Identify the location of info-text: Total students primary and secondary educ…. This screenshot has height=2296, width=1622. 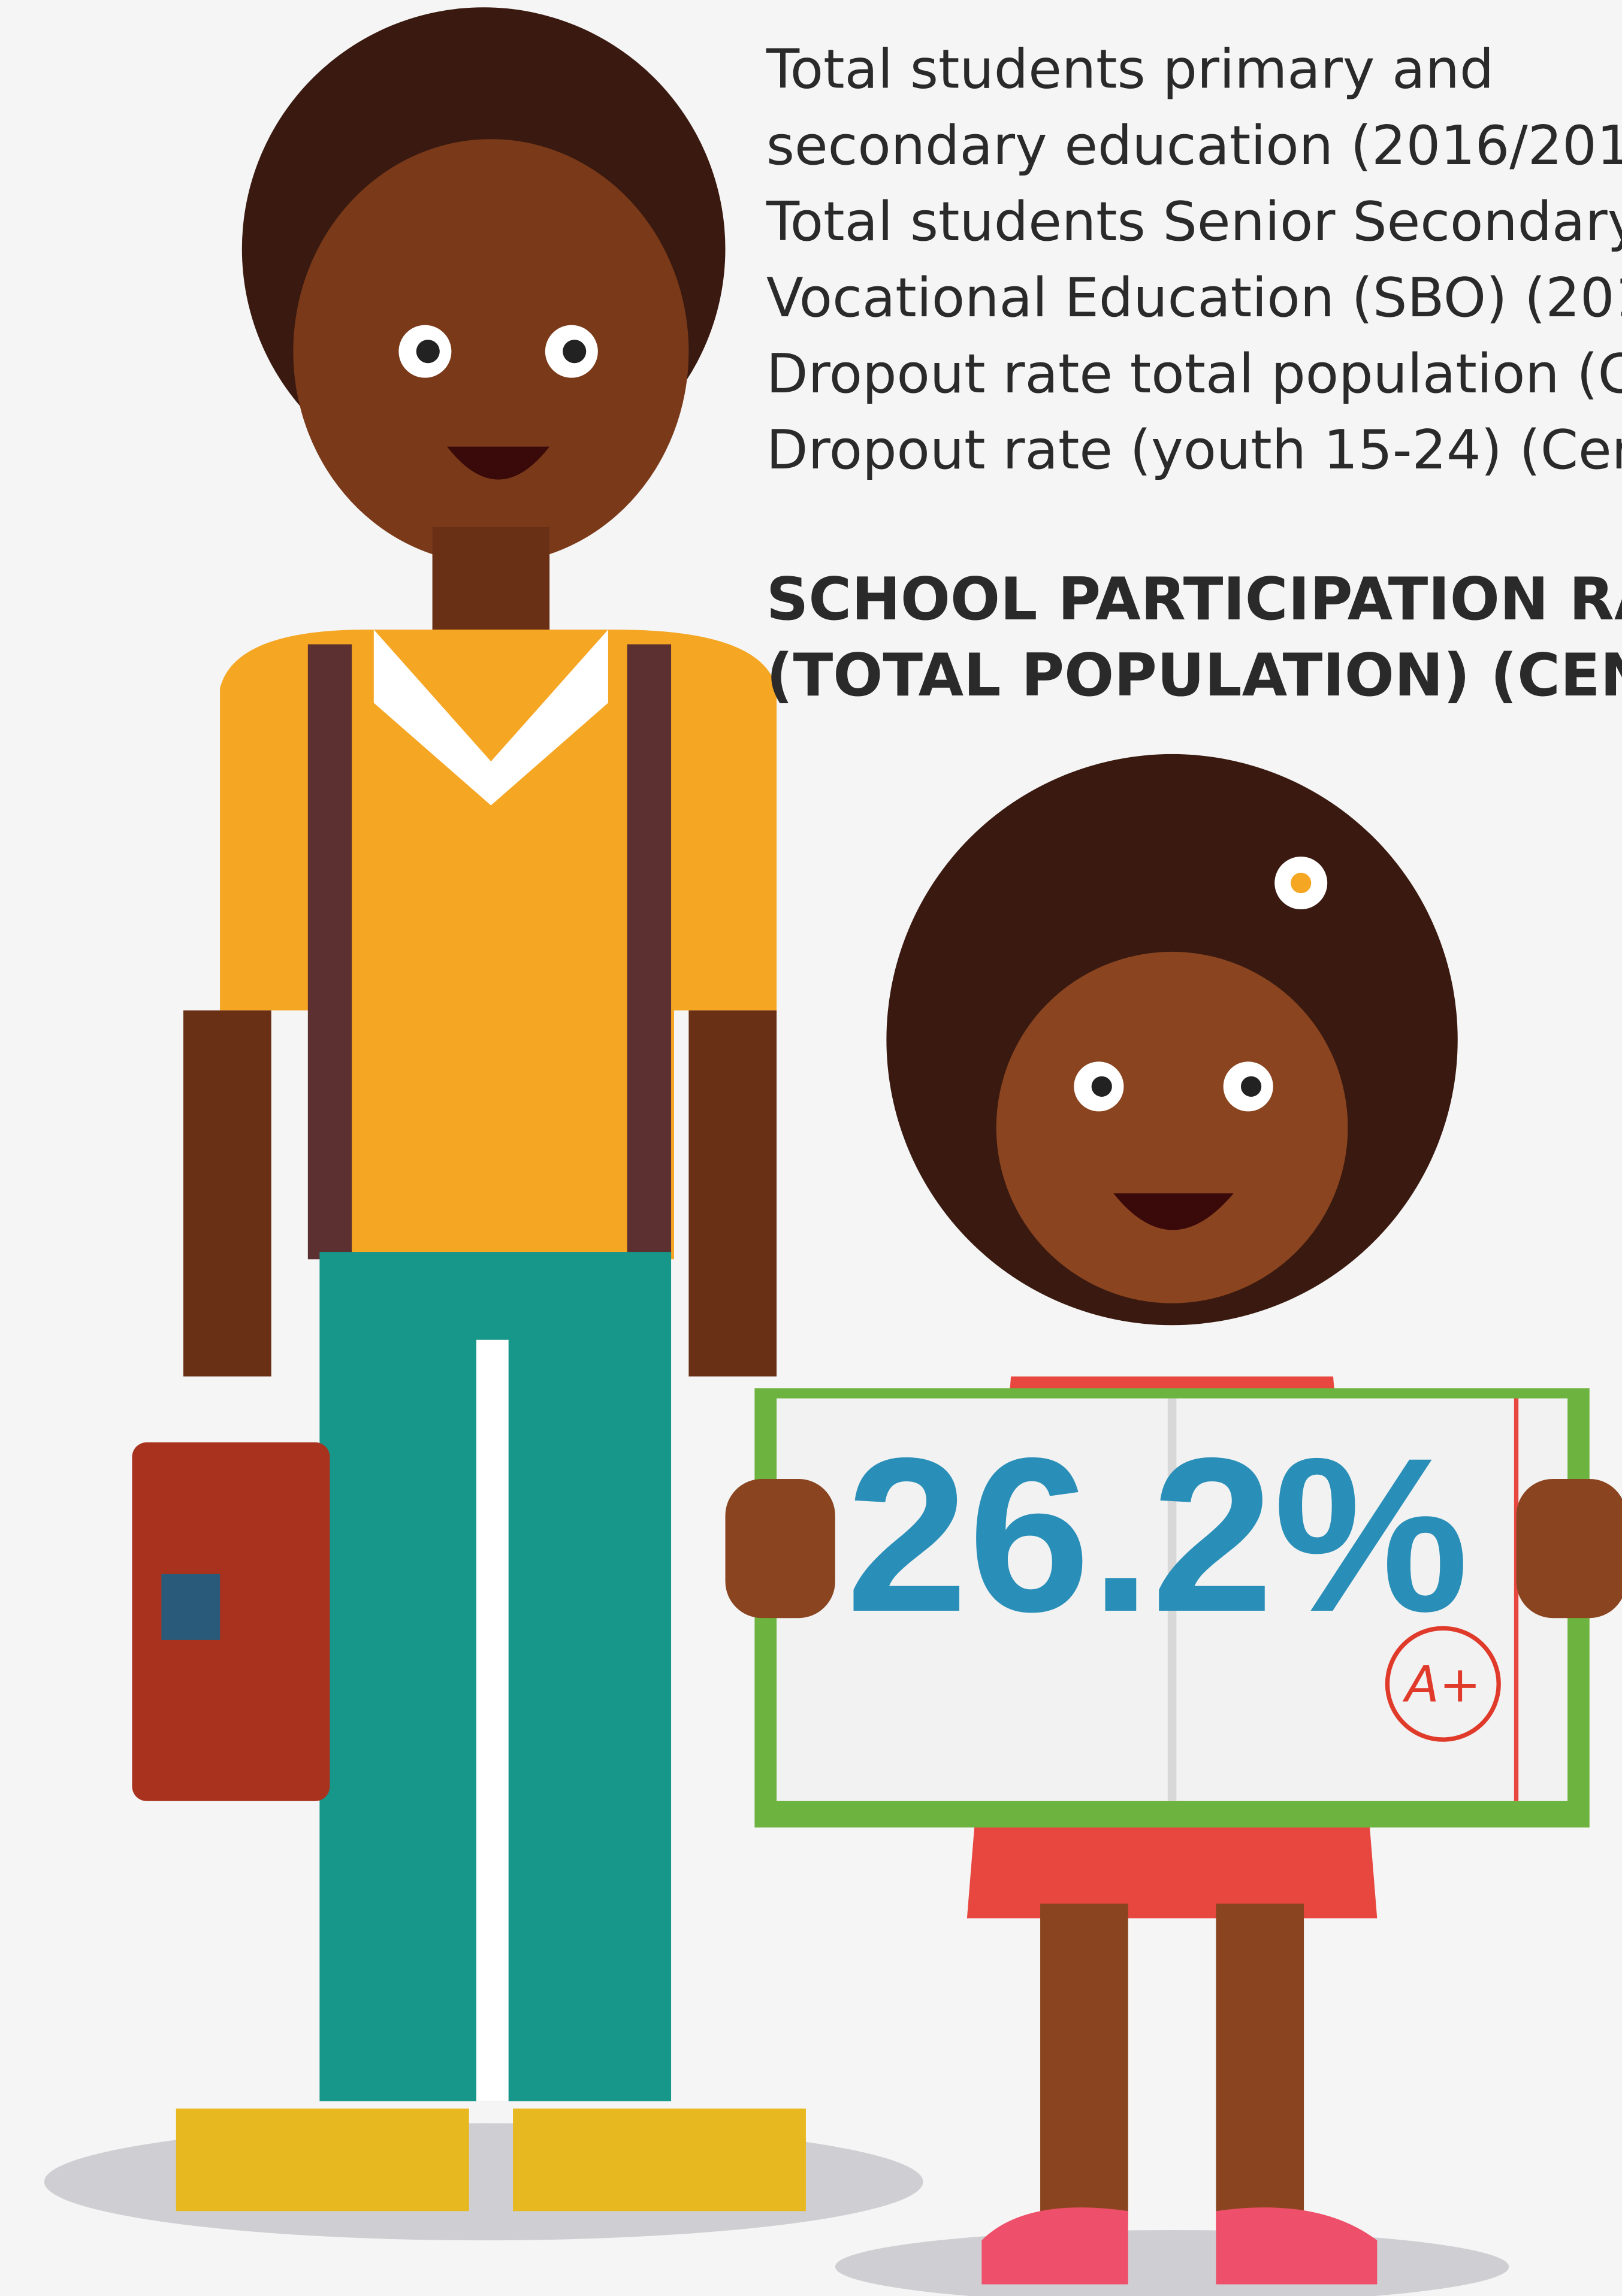
(1194, 260).